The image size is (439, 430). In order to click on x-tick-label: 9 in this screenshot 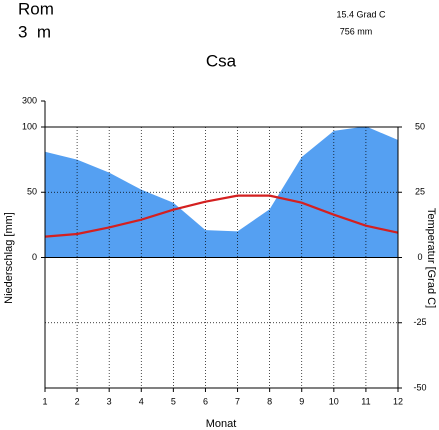, I will do `click(301, 401)`.